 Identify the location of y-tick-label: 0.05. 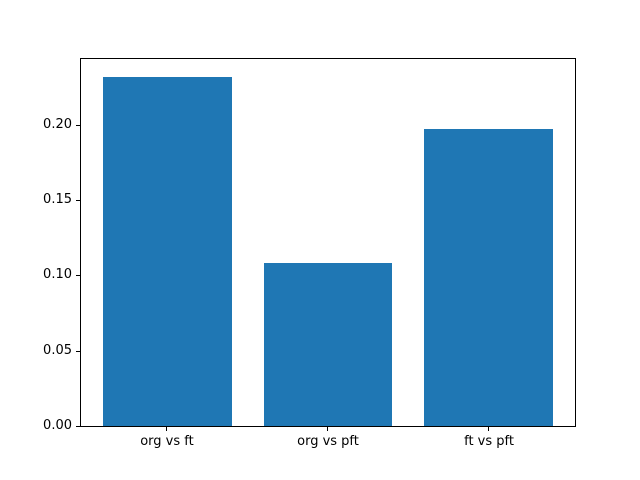
(57, 350).